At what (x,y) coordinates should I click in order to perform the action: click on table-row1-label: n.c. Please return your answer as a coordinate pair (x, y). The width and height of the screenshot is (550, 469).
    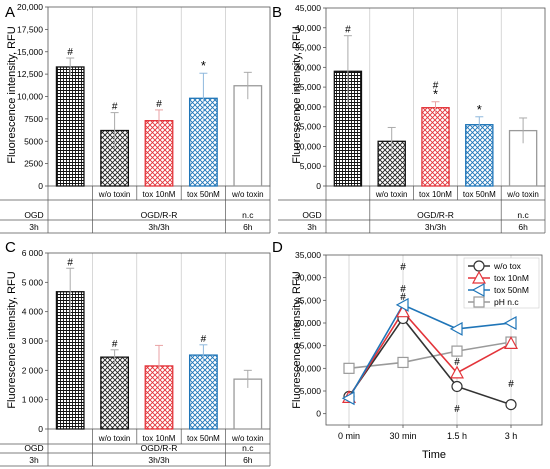
    Looking at the image, I should click on (248, 215).